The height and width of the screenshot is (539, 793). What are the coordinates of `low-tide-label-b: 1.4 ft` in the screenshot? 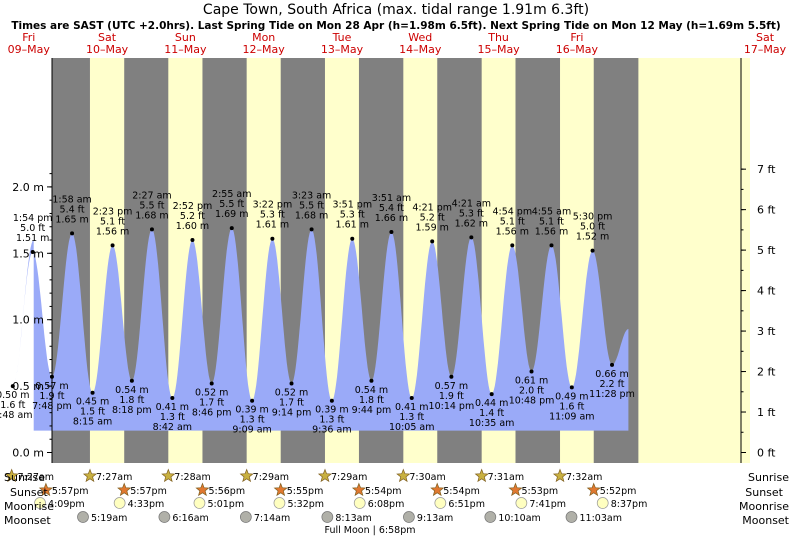 It's located at (491, 413).